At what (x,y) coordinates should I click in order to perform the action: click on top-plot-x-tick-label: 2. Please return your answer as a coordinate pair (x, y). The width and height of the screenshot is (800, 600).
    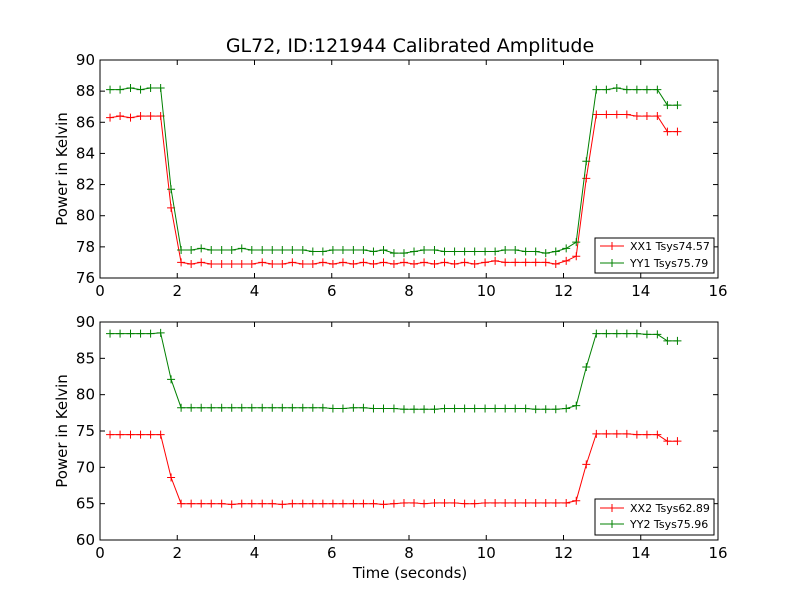
    Looking at the image, I should click on (177, 291).